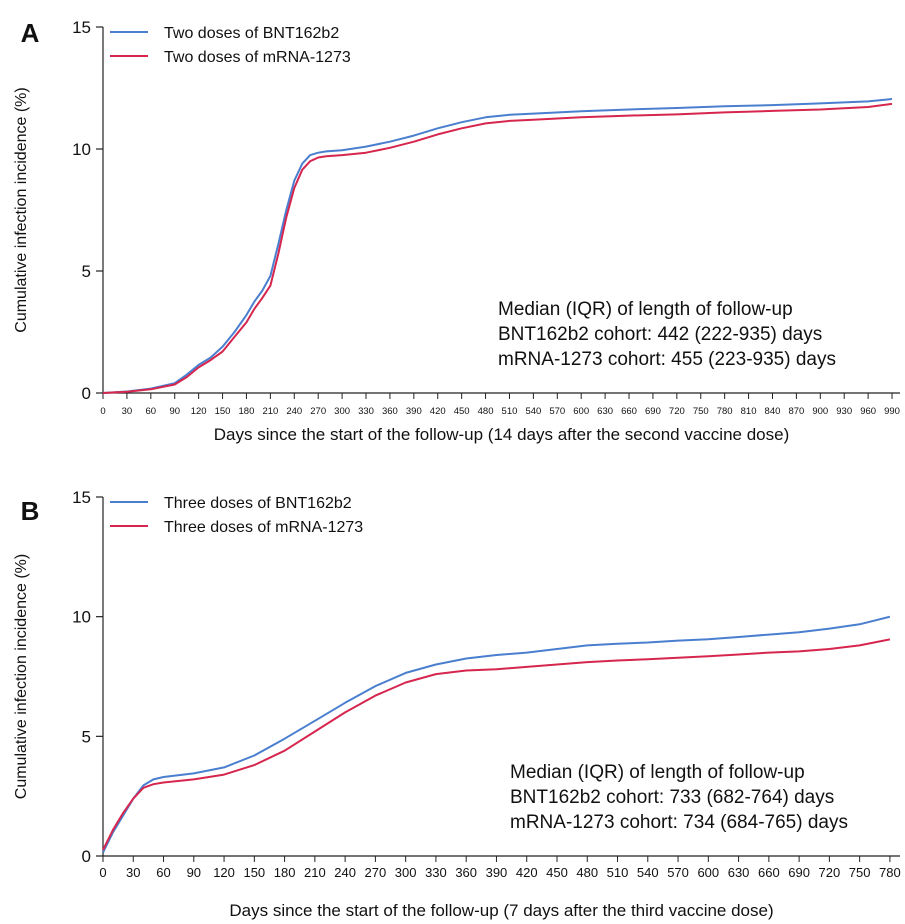 The width and height of the screenshot is (905, 924). What do you see at coordinates (844, 411) in the screenshot?
I see `x-tick-label: 930` at bounding box center [844, 411].